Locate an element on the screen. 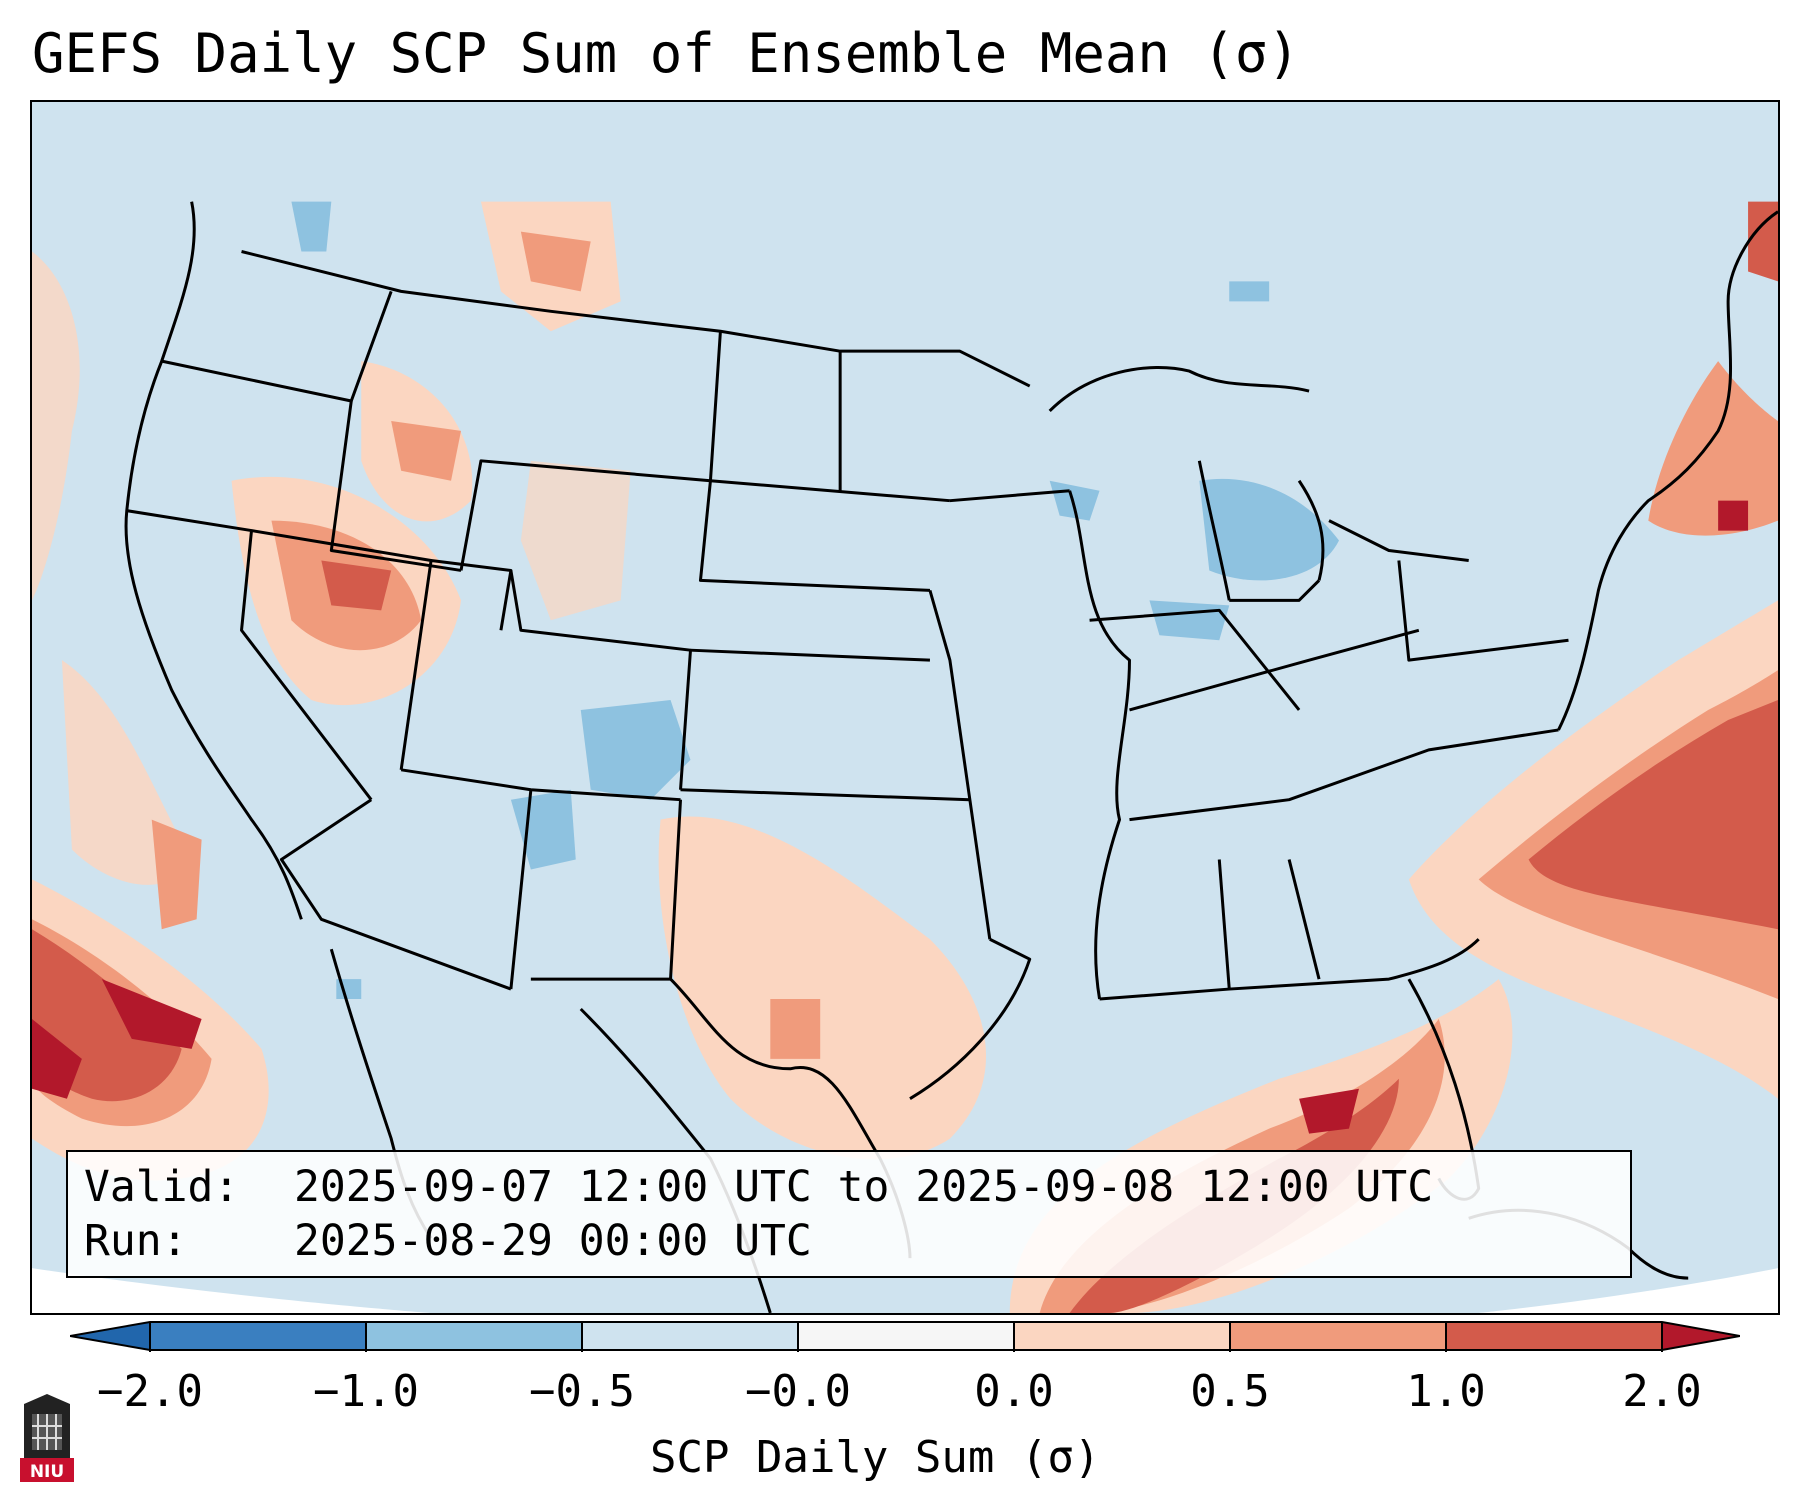  valid-label: Valid: is located at coordinates (162, 1187).